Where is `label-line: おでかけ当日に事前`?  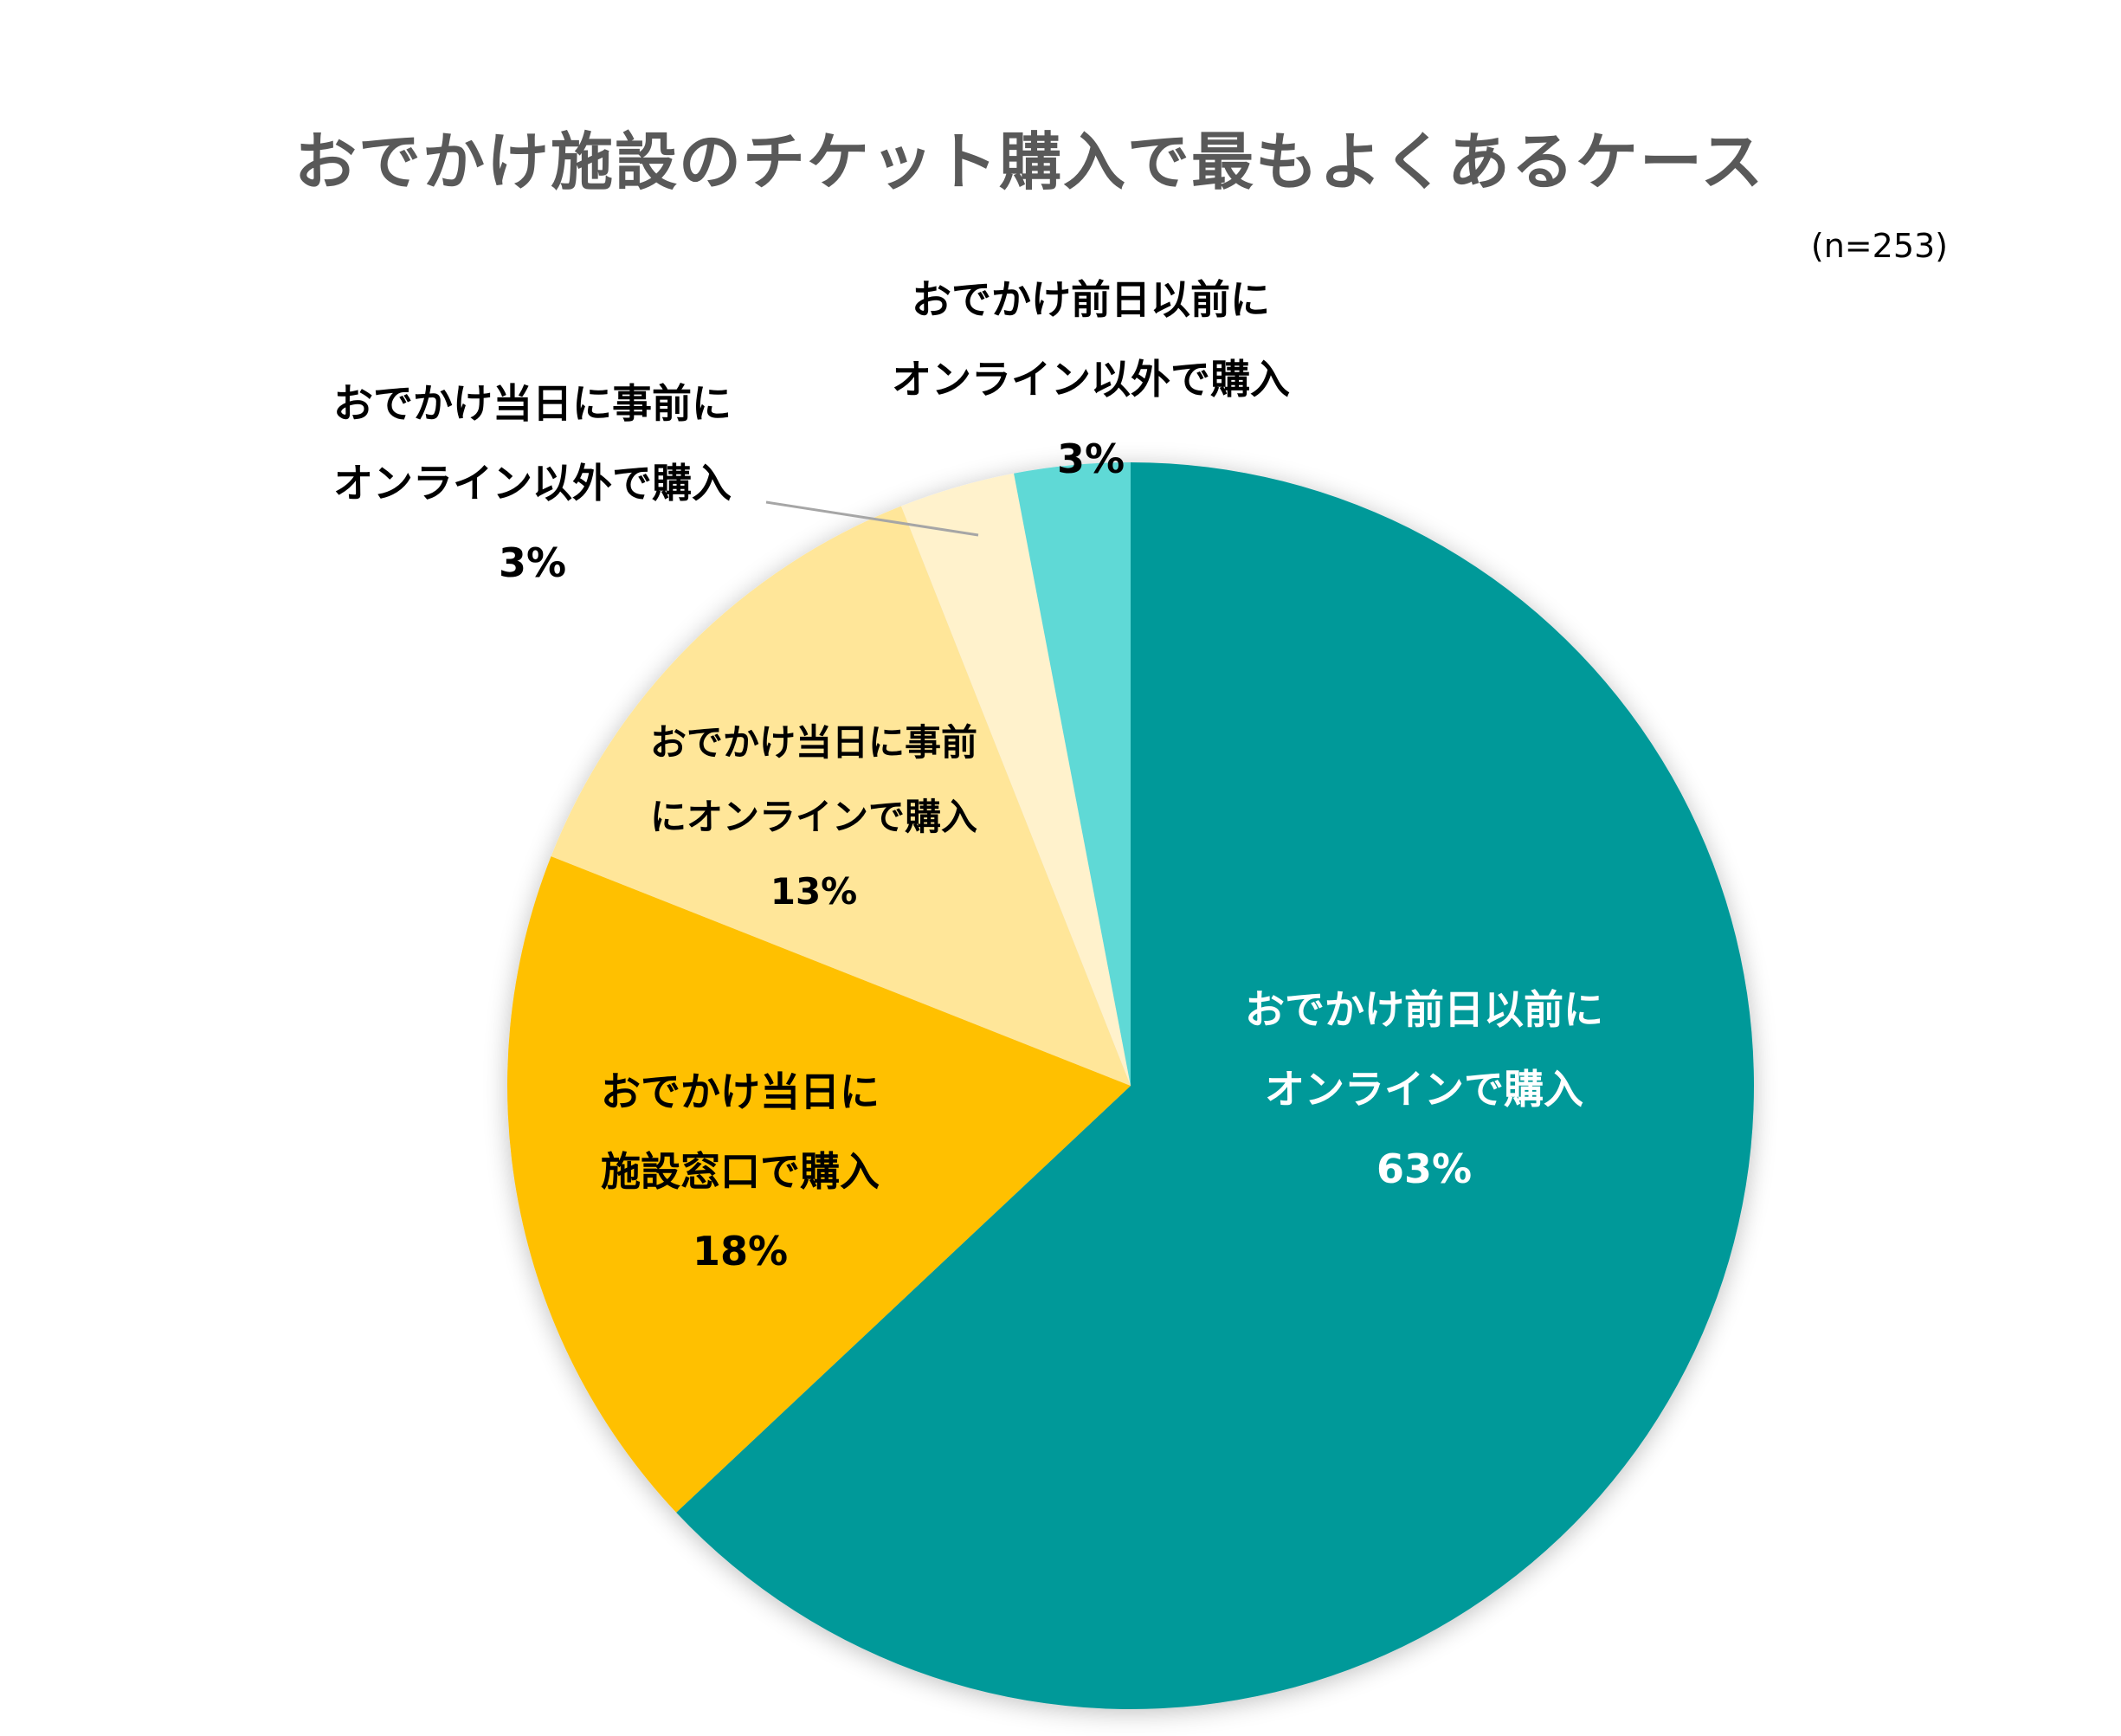
label-line: おでかけ当日に事前 is located at coordinates (813, 742).